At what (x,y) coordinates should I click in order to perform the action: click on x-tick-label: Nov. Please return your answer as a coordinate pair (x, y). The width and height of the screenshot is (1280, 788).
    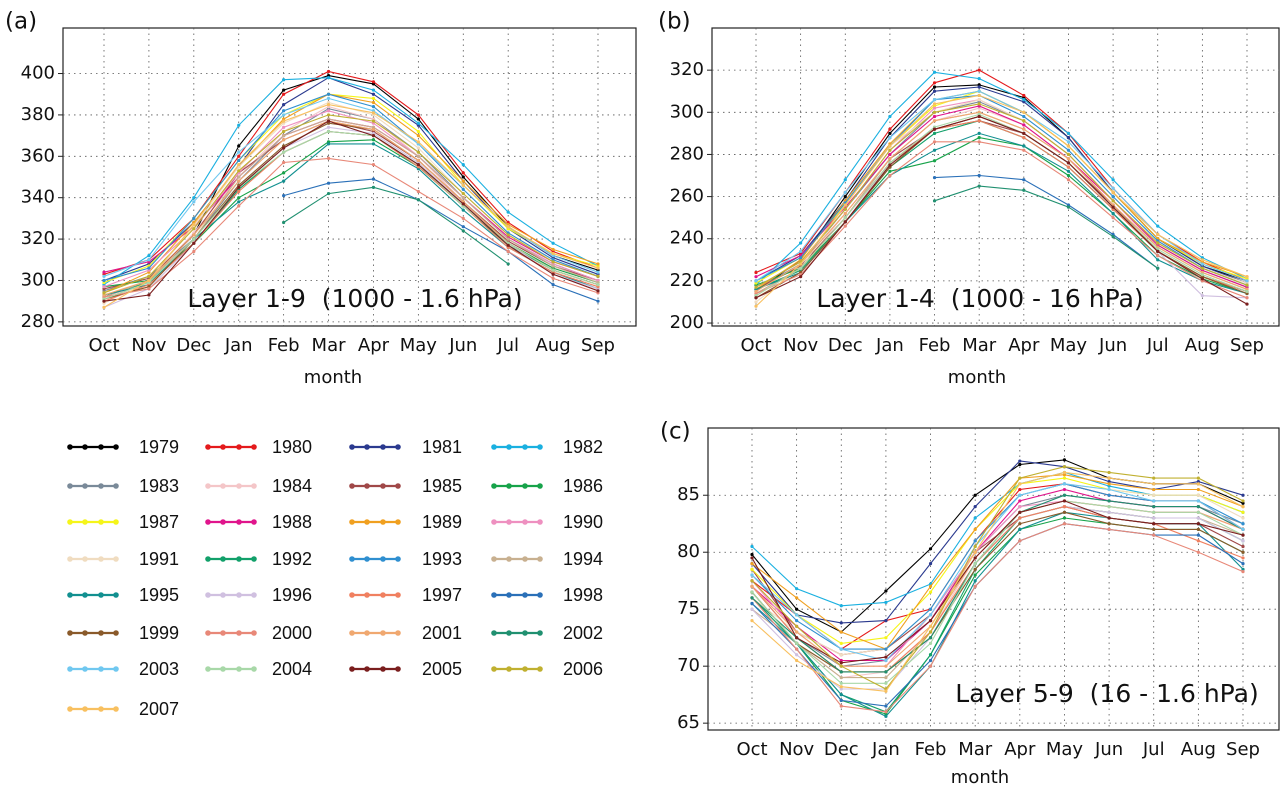
    Looking at the image, I should click on (148, 345).